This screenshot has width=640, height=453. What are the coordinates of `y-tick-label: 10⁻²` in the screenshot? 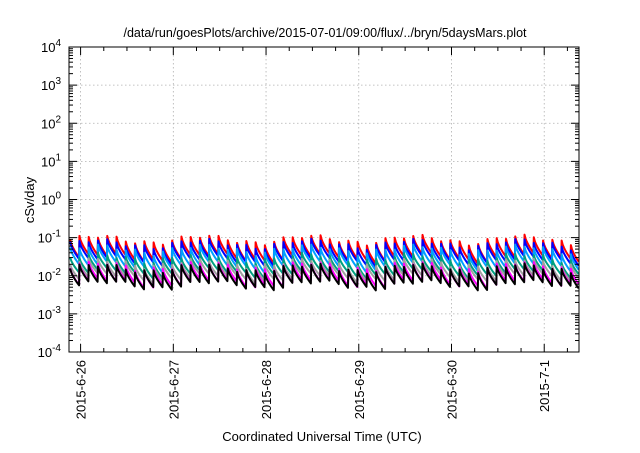 It's located at (50, 275).